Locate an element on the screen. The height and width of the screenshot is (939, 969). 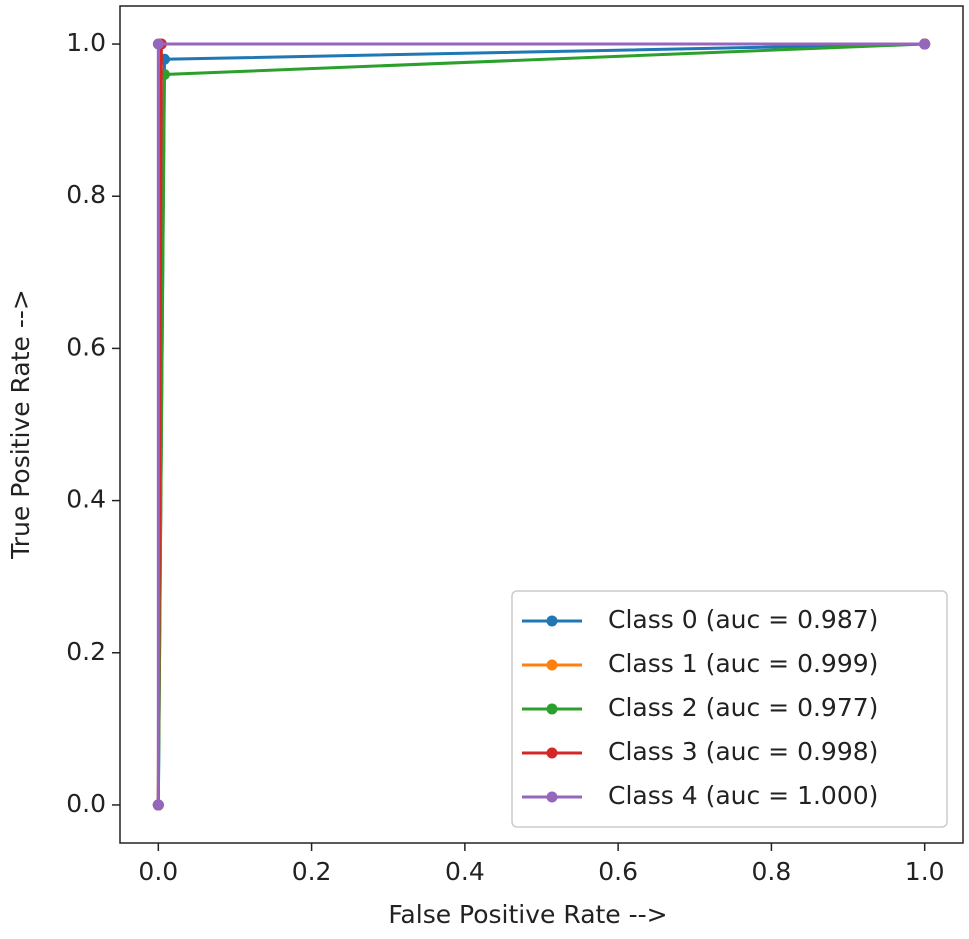
x-axis-label: False Positive Rate --> is located at coordinates (527, 914).